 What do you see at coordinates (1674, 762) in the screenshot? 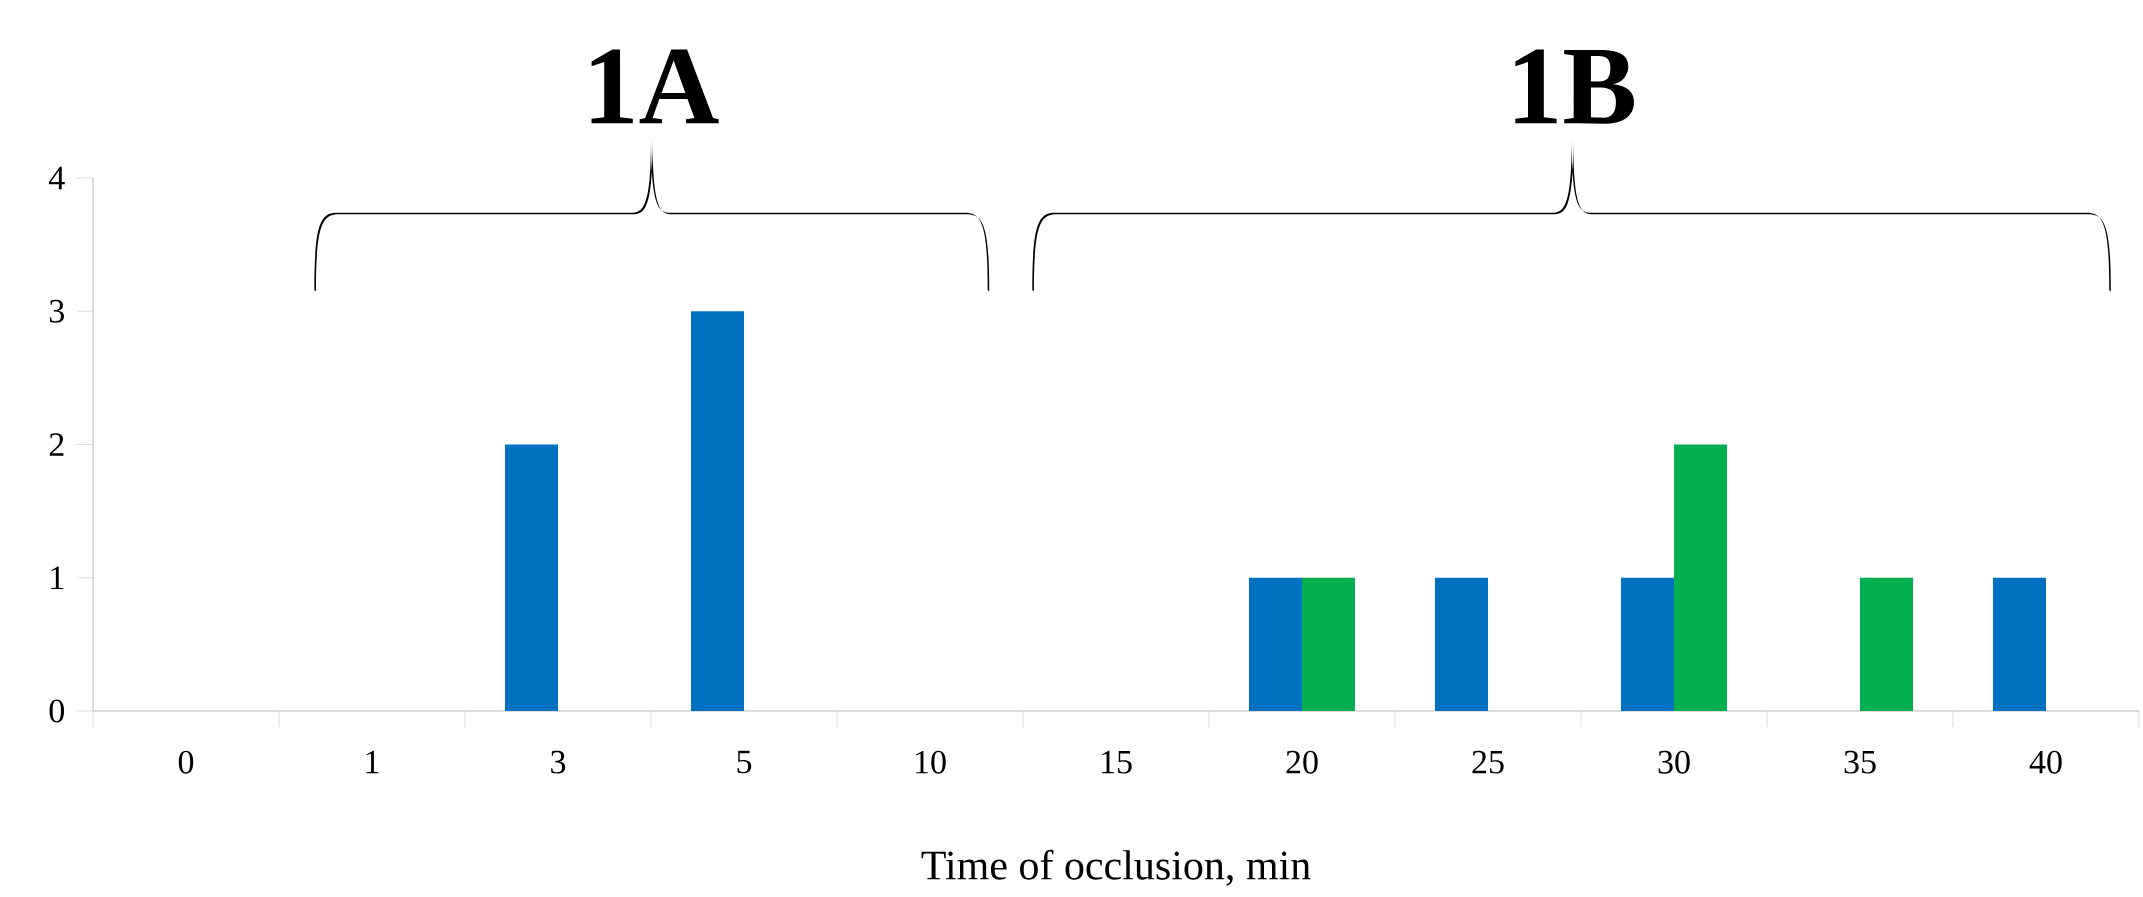
I see `x-tick-label: 30` at bounding box center [1674, 762].